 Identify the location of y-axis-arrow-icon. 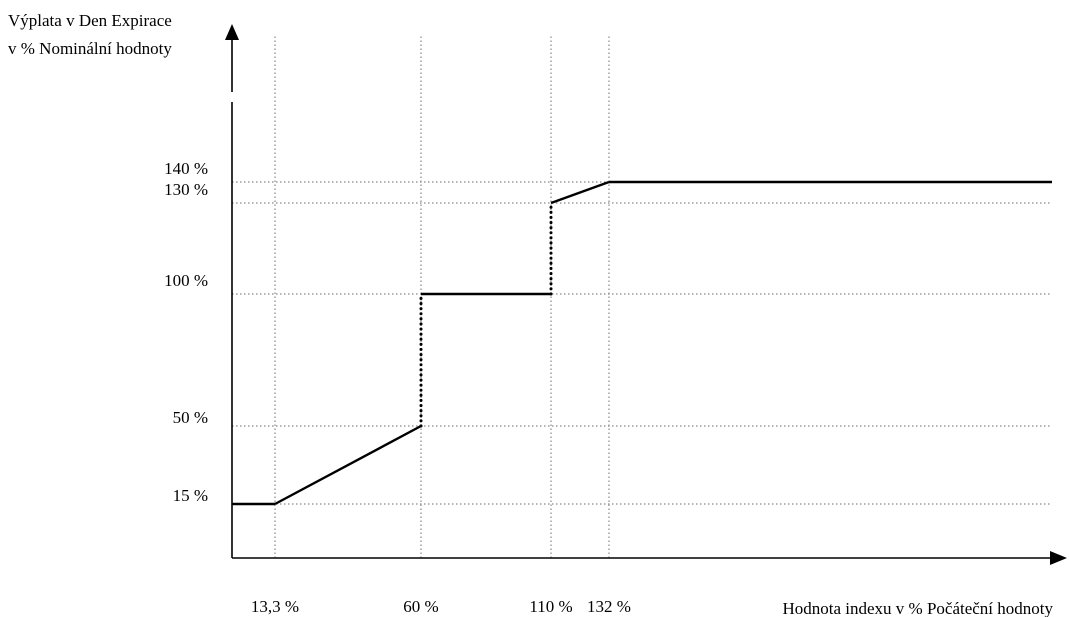
(232, 32).